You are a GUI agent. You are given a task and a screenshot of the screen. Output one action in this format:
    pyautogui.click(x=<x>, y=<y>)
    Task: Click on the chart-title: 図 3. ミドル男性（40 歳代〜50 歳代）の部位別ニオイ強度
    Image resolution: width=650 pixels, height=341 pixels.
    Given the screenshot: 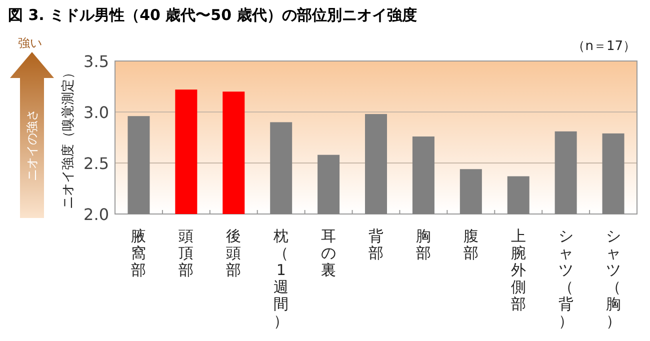 What is the action you would take?
    pyautogui.click(x=212, y=15)
    